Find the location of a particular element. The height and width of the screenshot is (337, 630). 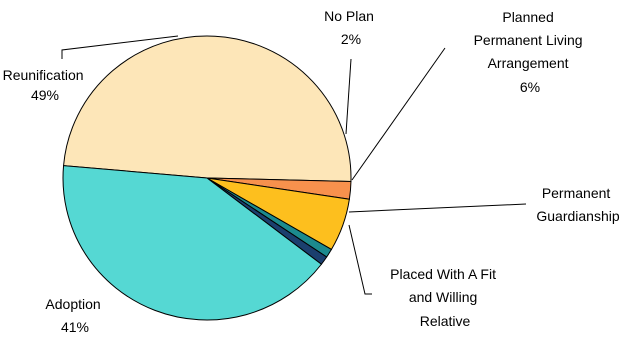

label-placed-with-relative: Placed With A Fit and Willing Relative is located at coordinates (445, 297).